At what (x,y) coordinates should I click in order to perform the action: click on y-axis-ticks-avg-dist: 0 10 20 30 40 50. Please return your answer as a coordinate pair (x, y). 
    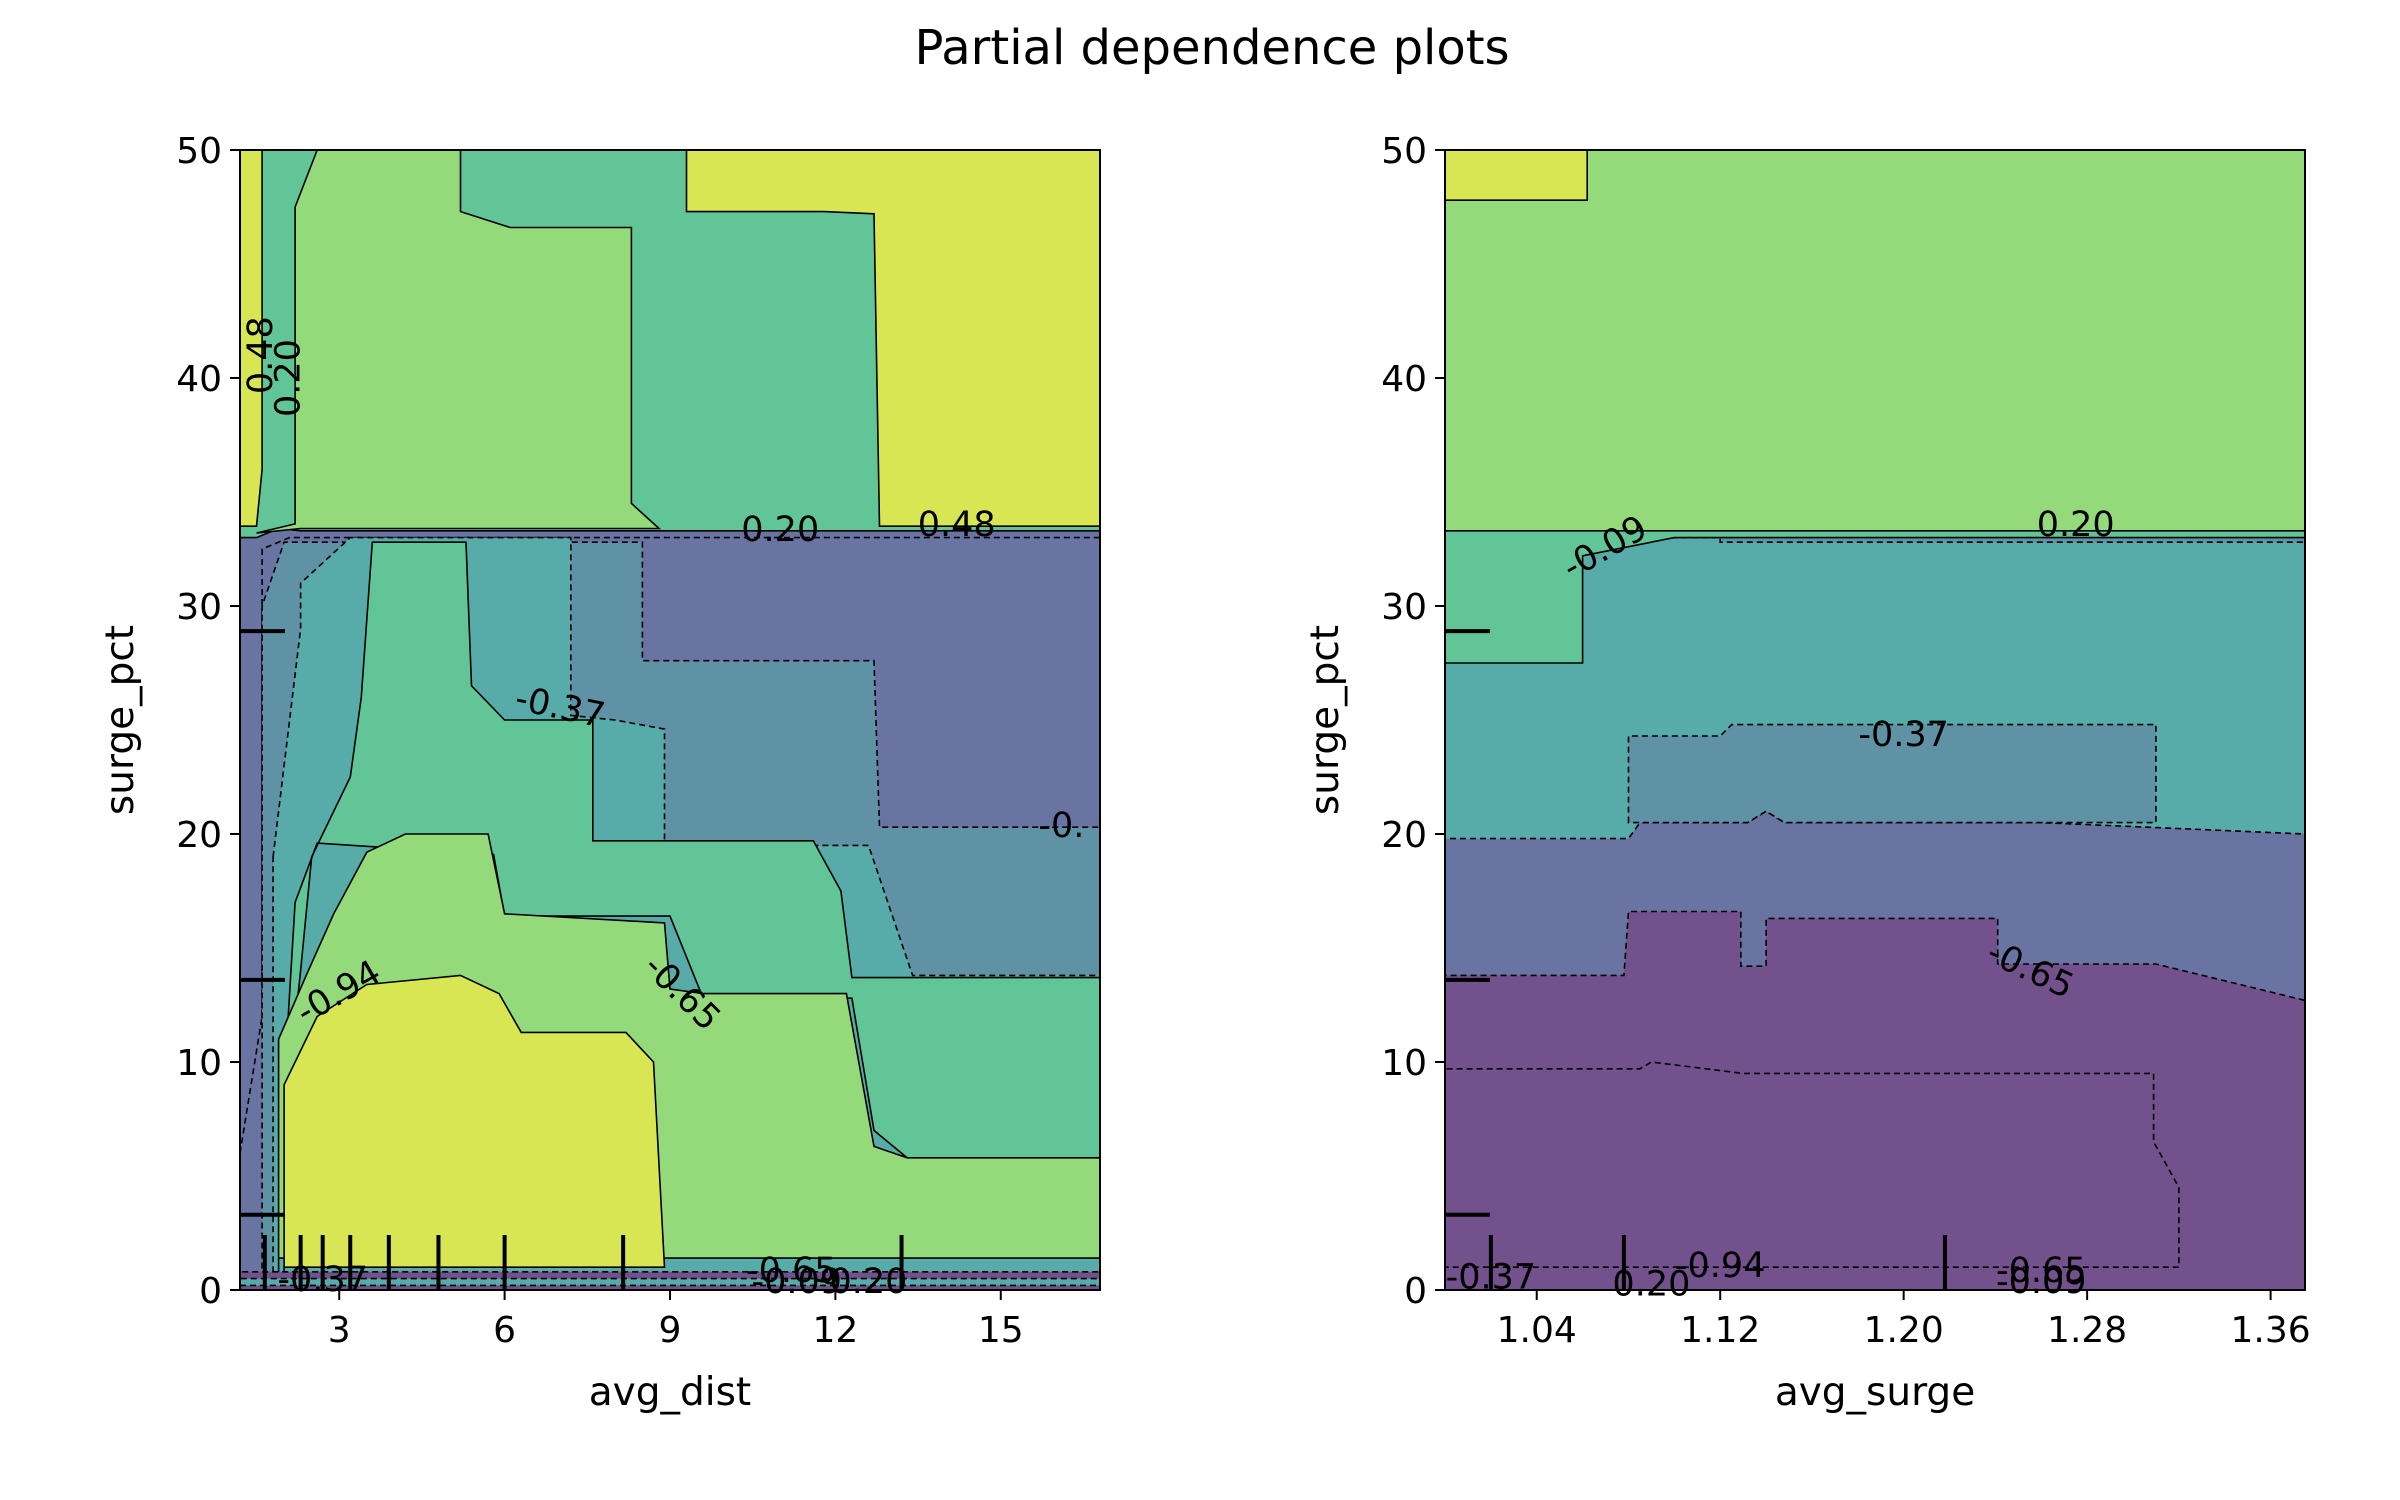
    Looking at the image, I should click on (208, 721).